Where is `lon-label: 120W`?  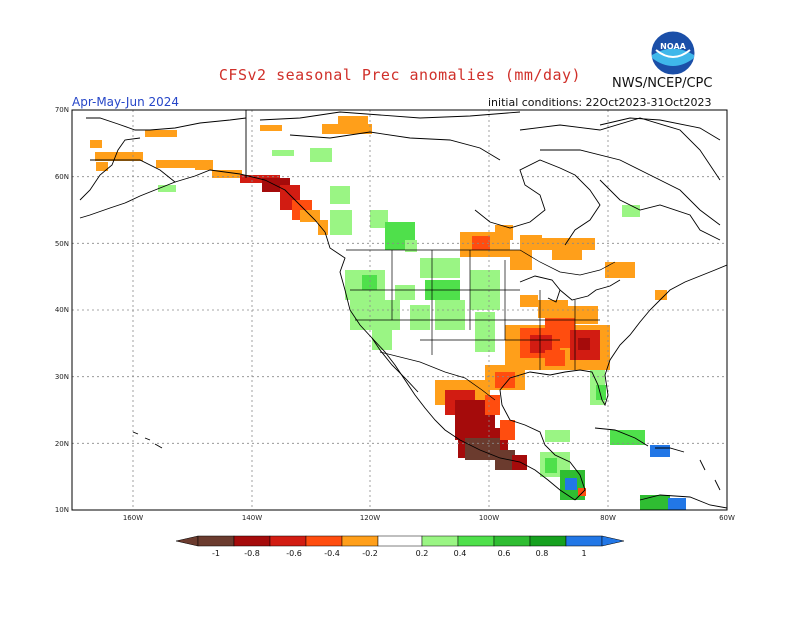 lon-label: 120W is located at coordinates (370, 518).